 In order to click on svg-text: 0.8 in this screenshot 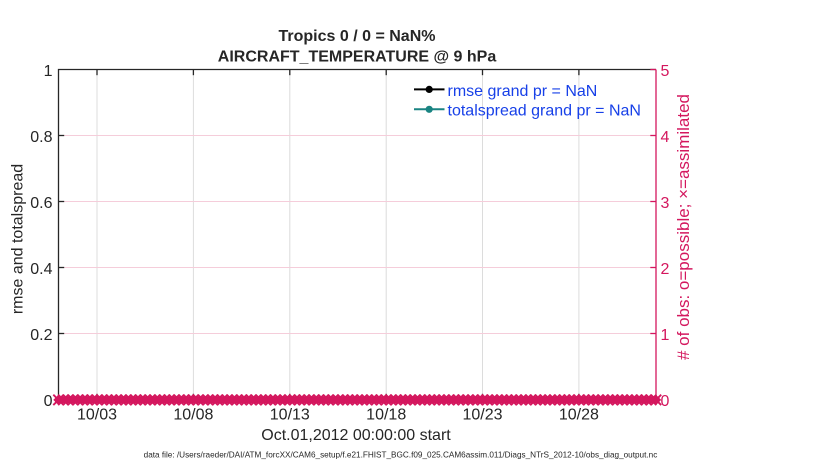, I will do `click(41, 137)`.